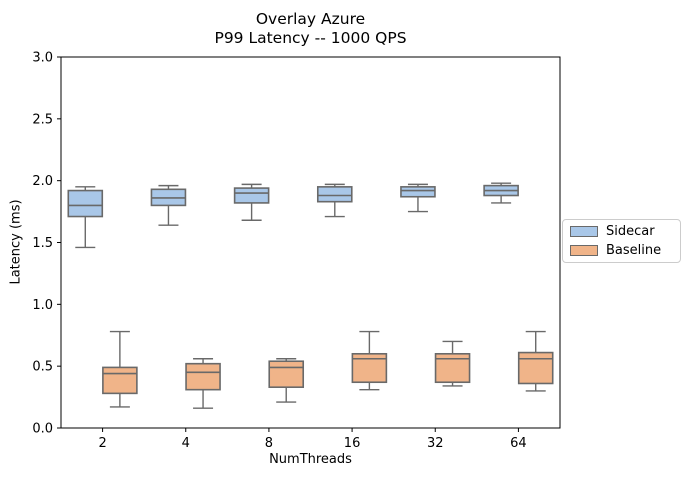 The width and height of the screenshot is (683, 480). I want to click on x-tick-label: 8, so click(269, 443).